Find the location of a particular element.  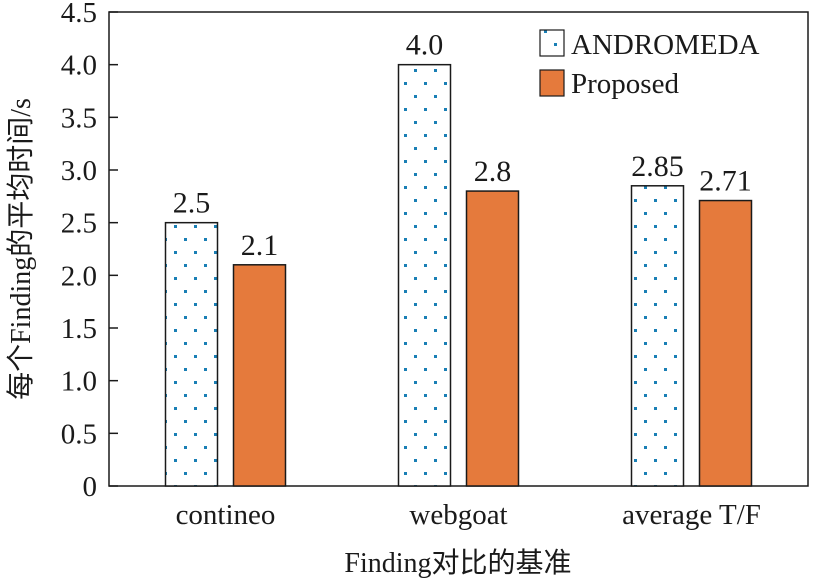

x-tick-label: average T/F is located at coordinates (691, 515).